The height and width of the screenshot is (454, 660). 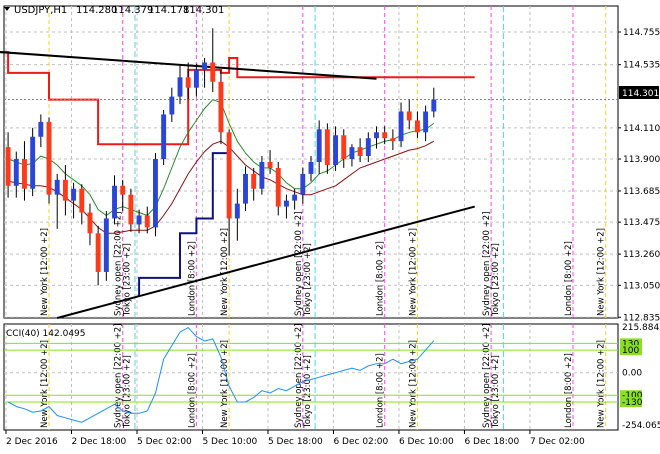 What do you see at coordinates (641, 286) in the screenshot?
I see `y-tick-label: 113.050` at bounding box center [641, 286].